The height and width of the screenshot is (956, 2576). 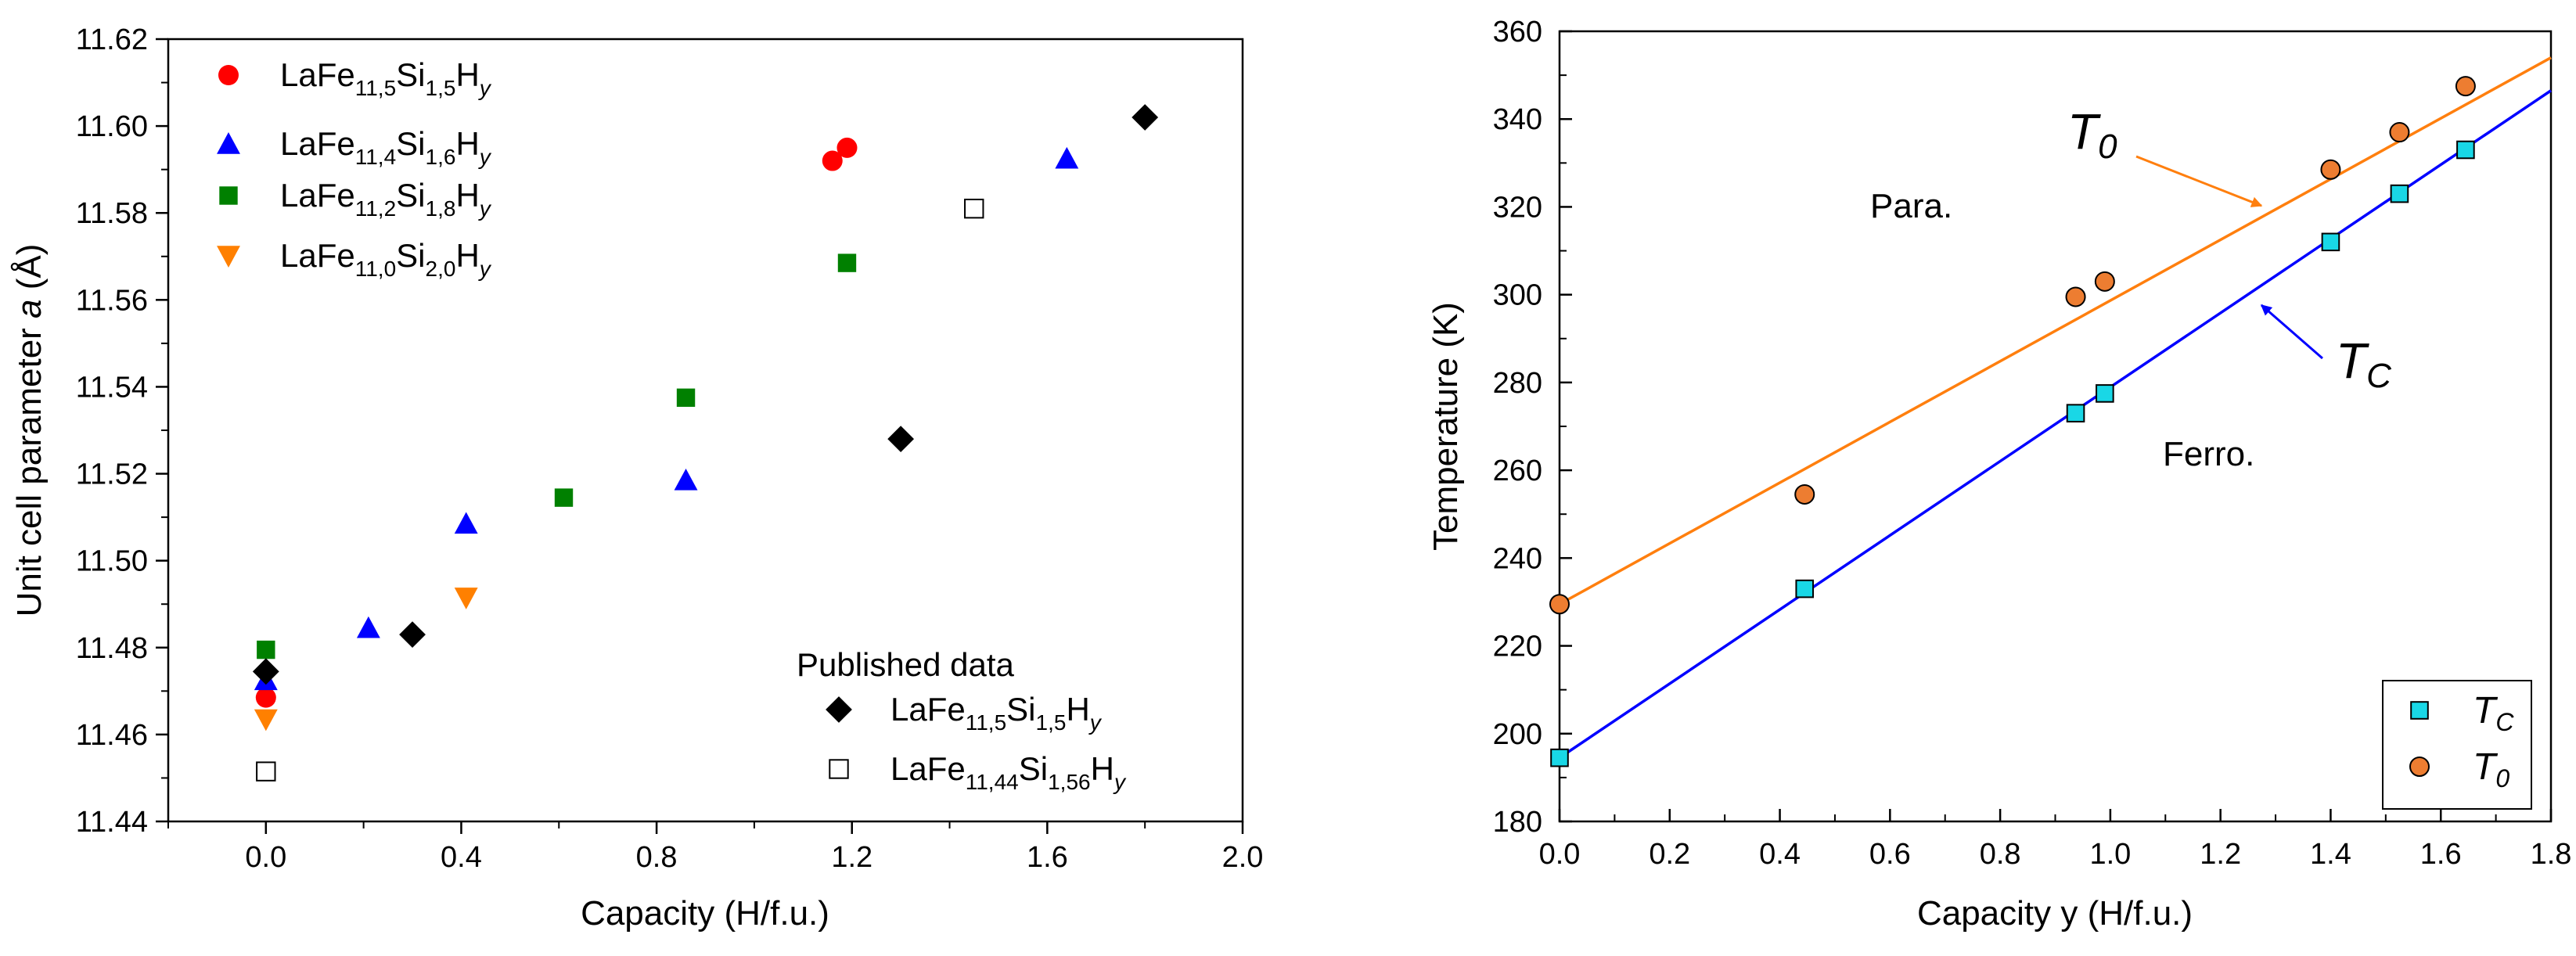 What do you see at coordinates (112, 822) in the screenshot?
I see `left-y-tick-label: 11.44` at bounding box center [112, 822].